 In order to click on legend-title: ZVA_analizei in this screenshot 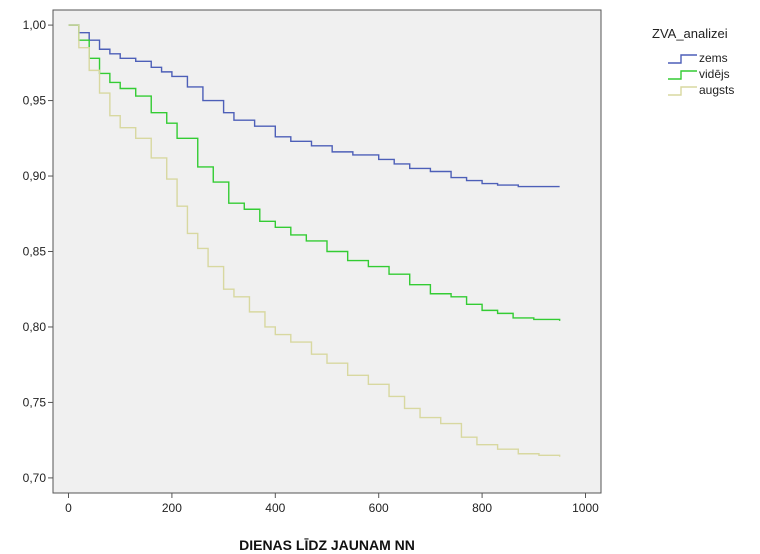, I will do `click(690, 33)`.